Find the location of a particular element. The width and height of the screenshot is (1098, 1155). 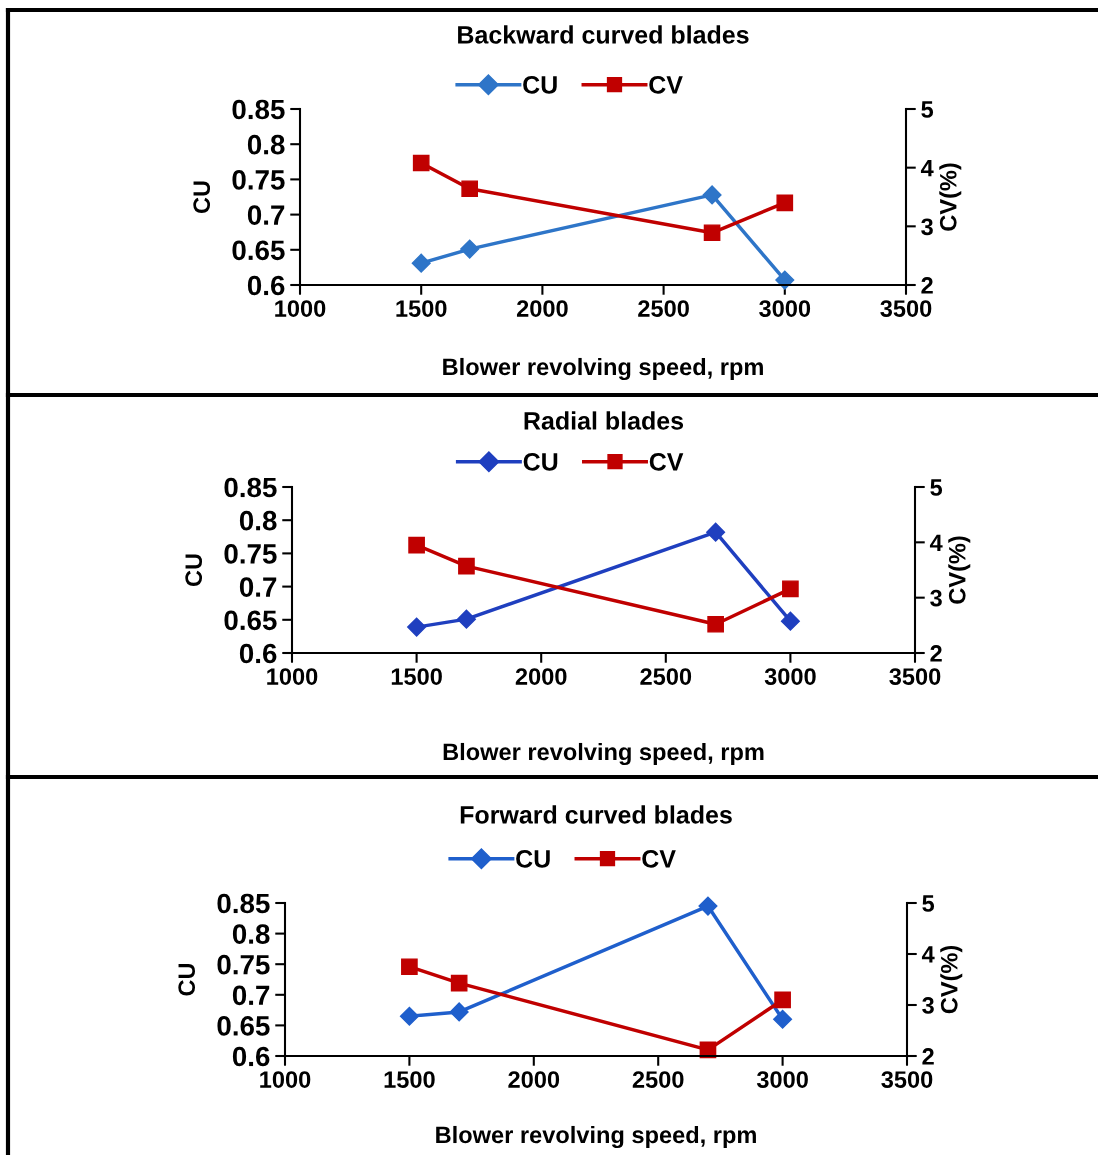

chart-title: Forward curved blades is located at coordinates (596, 814).